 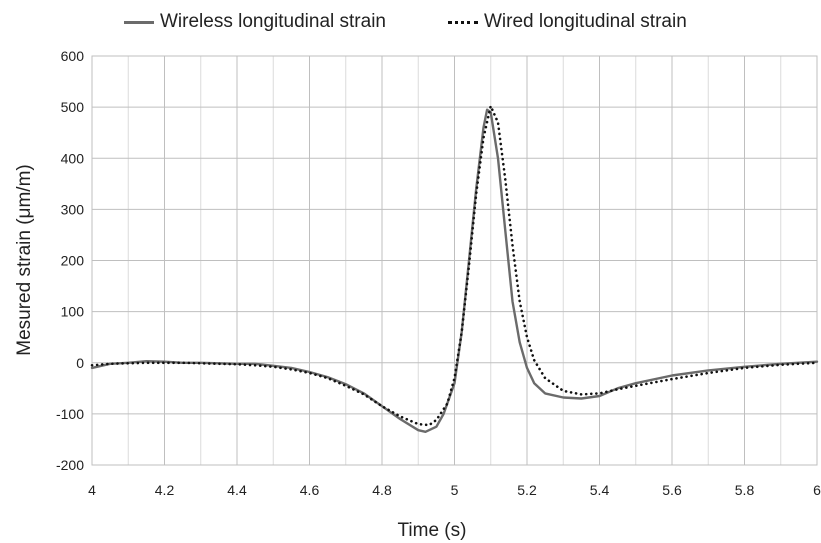 I want to click on x-tick-label: 5.8, so click(x=745, y=490).